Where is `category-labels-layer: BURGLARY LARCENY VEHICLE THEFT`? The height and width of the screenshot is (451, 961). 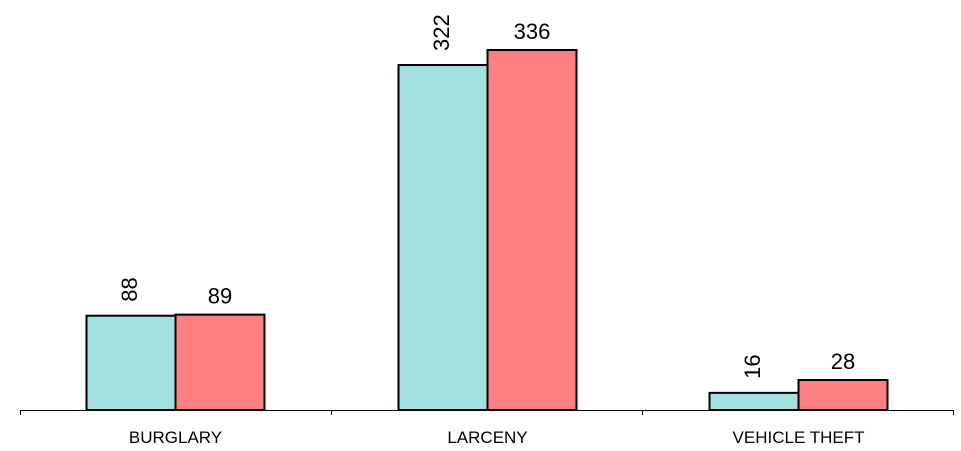 category-labels-layer: BURGLARY LARCENY VEHICLE THEFT is located at coordinates (497, 437).